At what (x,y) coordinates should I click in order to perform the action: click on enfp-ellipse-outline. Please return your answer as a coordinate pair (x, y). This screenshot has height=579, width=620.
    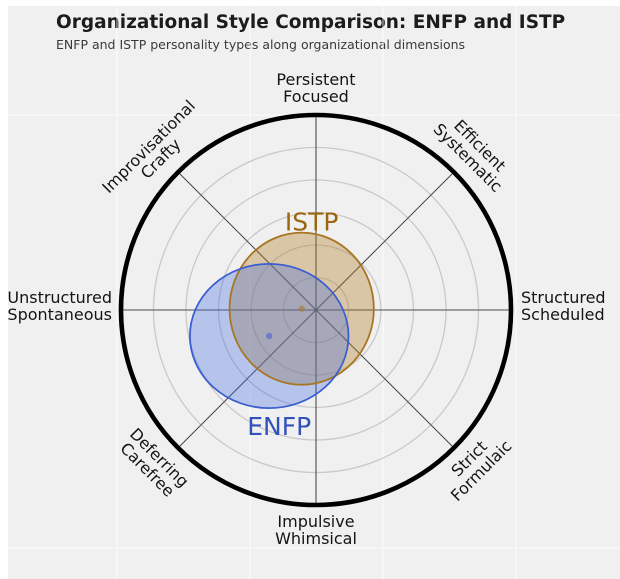
    Looking at the image, I should click on (269, 336).